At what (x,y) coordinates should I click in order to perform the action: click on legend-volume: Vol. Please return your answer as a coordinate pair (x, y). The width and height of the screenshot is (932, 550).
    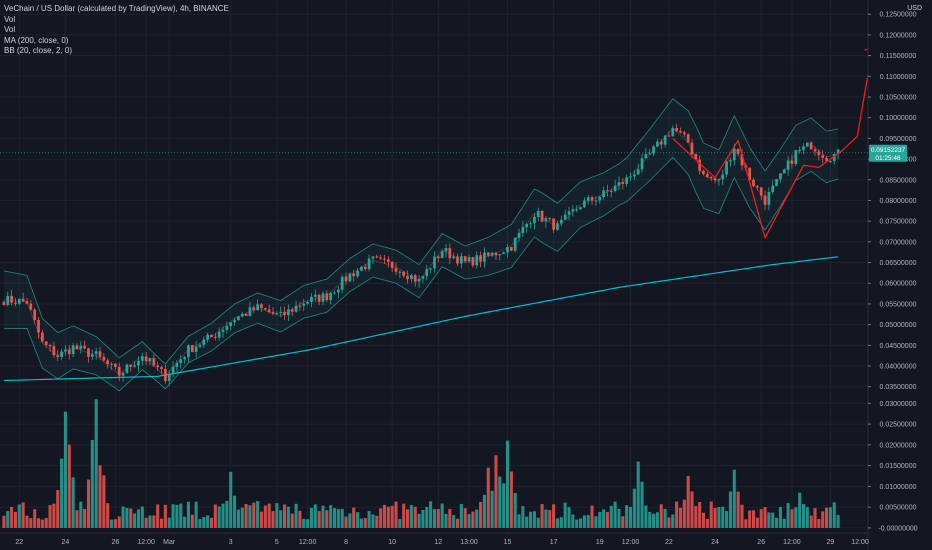
    Looking at the image, I should click on (10, 19).